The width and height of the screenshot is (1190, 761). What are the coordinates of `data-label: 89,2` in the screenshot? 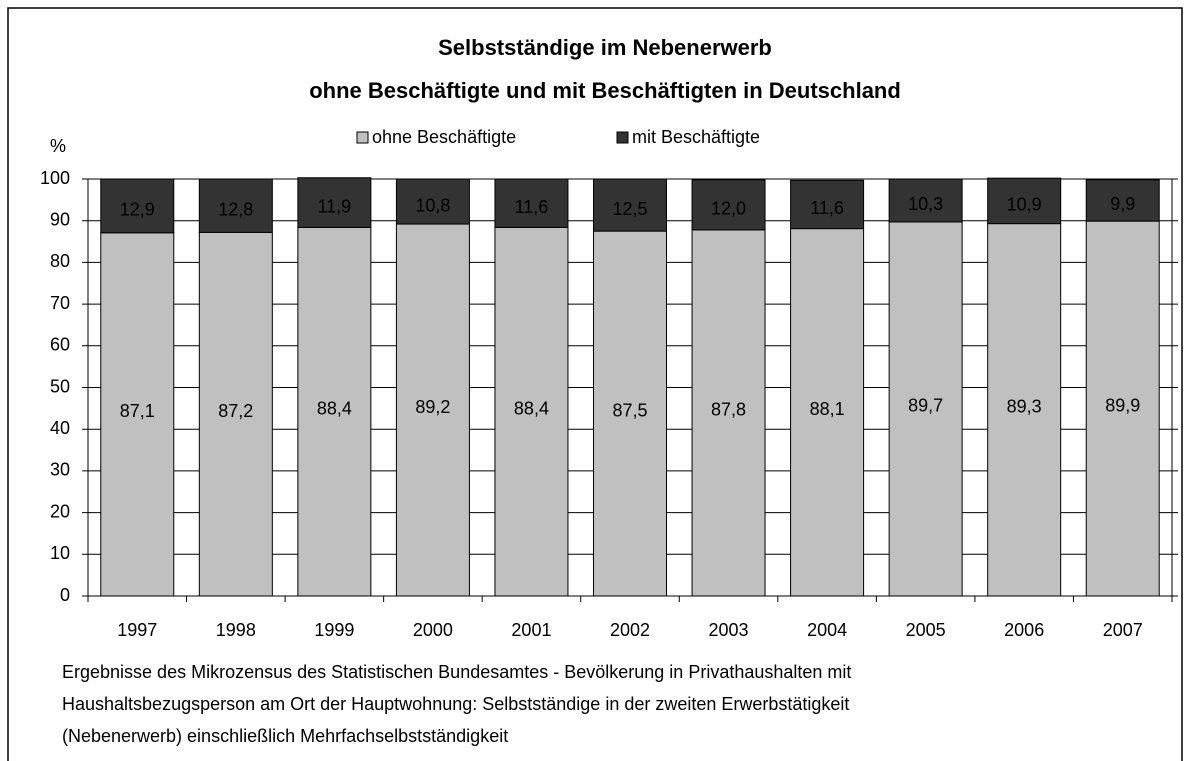 It's located at (432, 407).